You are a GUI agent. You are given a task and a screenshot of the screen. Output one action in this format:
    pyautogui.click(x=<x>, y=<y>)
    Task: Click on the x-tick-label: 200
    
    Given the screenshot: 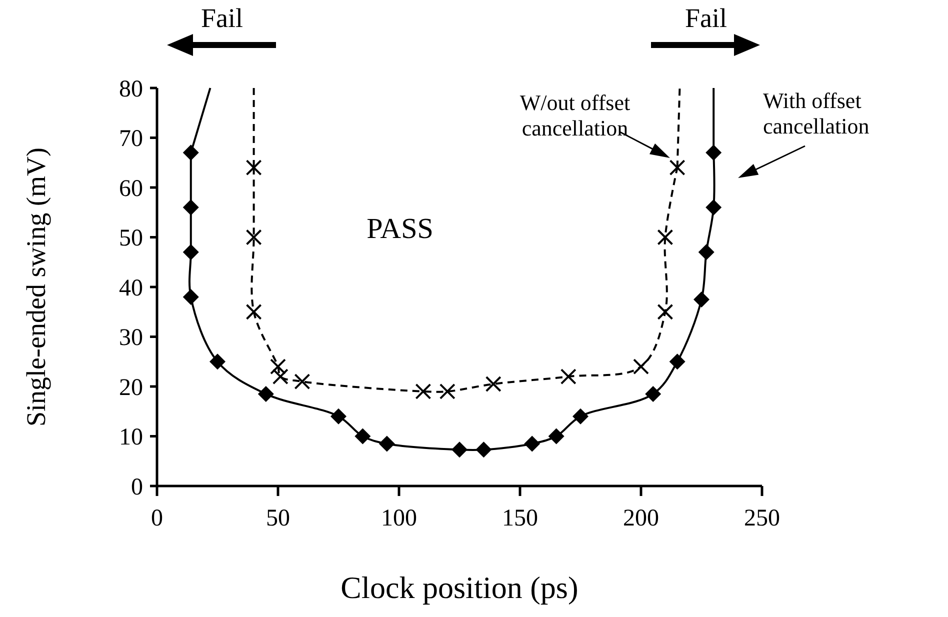 What is the action you would take?
    pyautogui.click(x=641, y=518)
    